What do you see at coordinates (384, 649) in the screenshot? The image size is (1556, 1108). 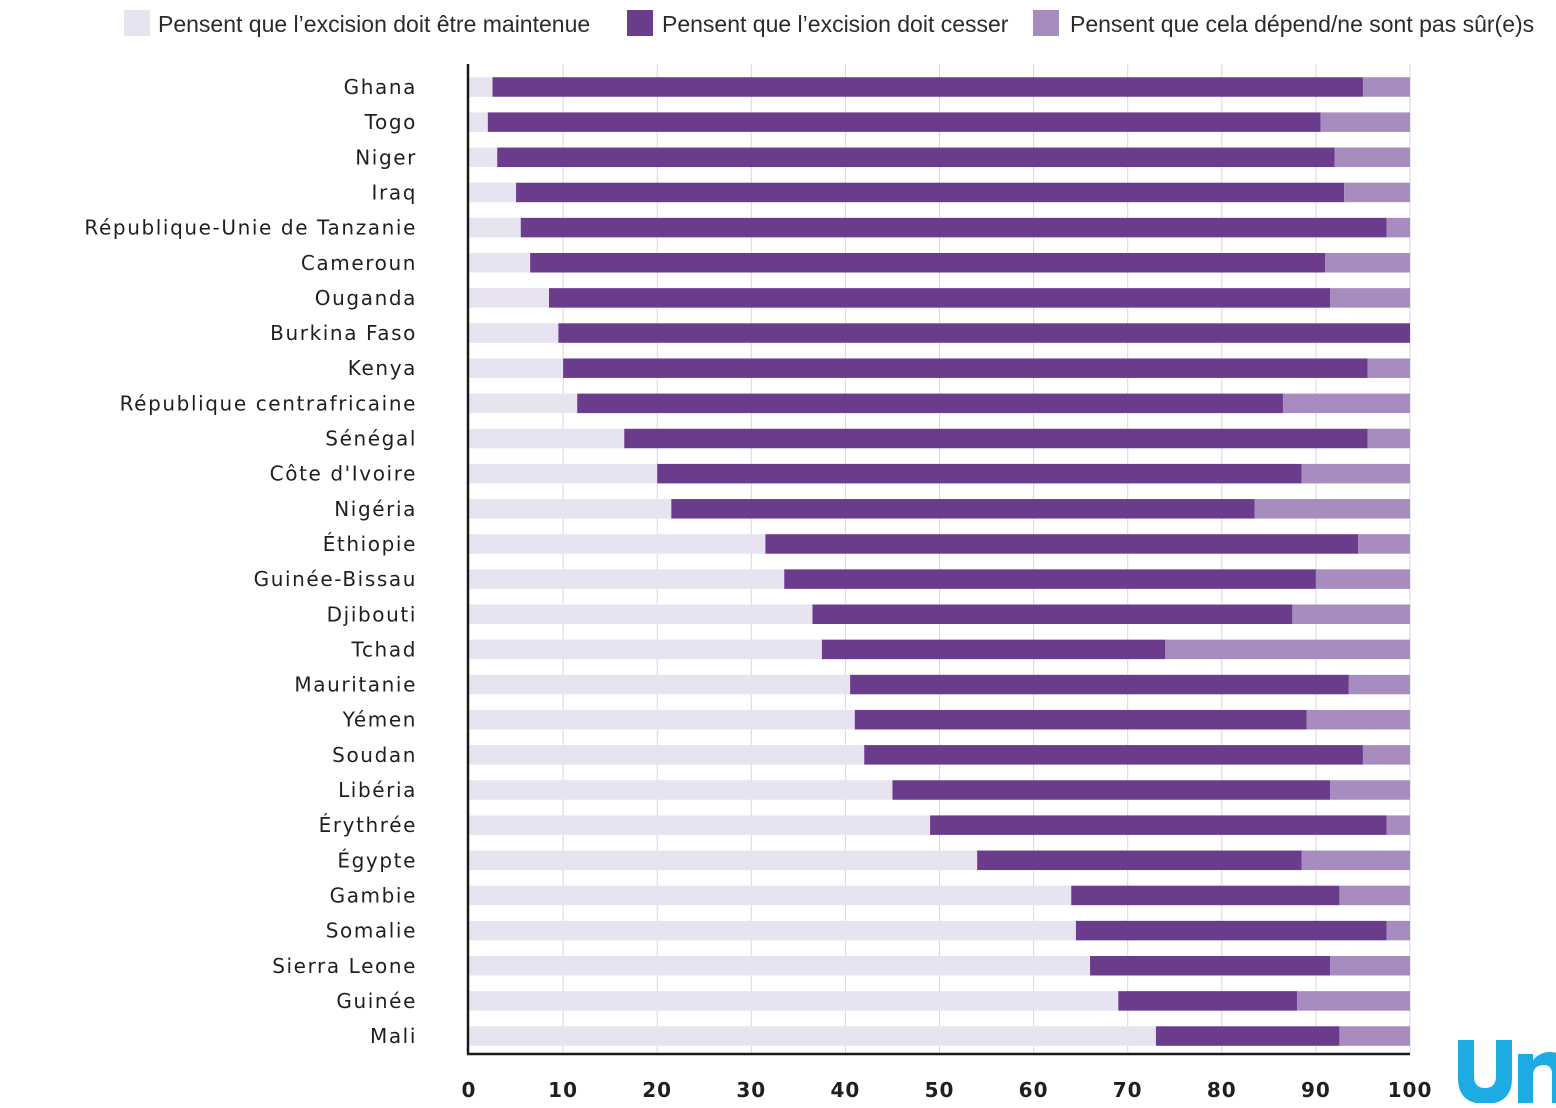 I see `category-label: Tchad` at bounding box center [384, 649].